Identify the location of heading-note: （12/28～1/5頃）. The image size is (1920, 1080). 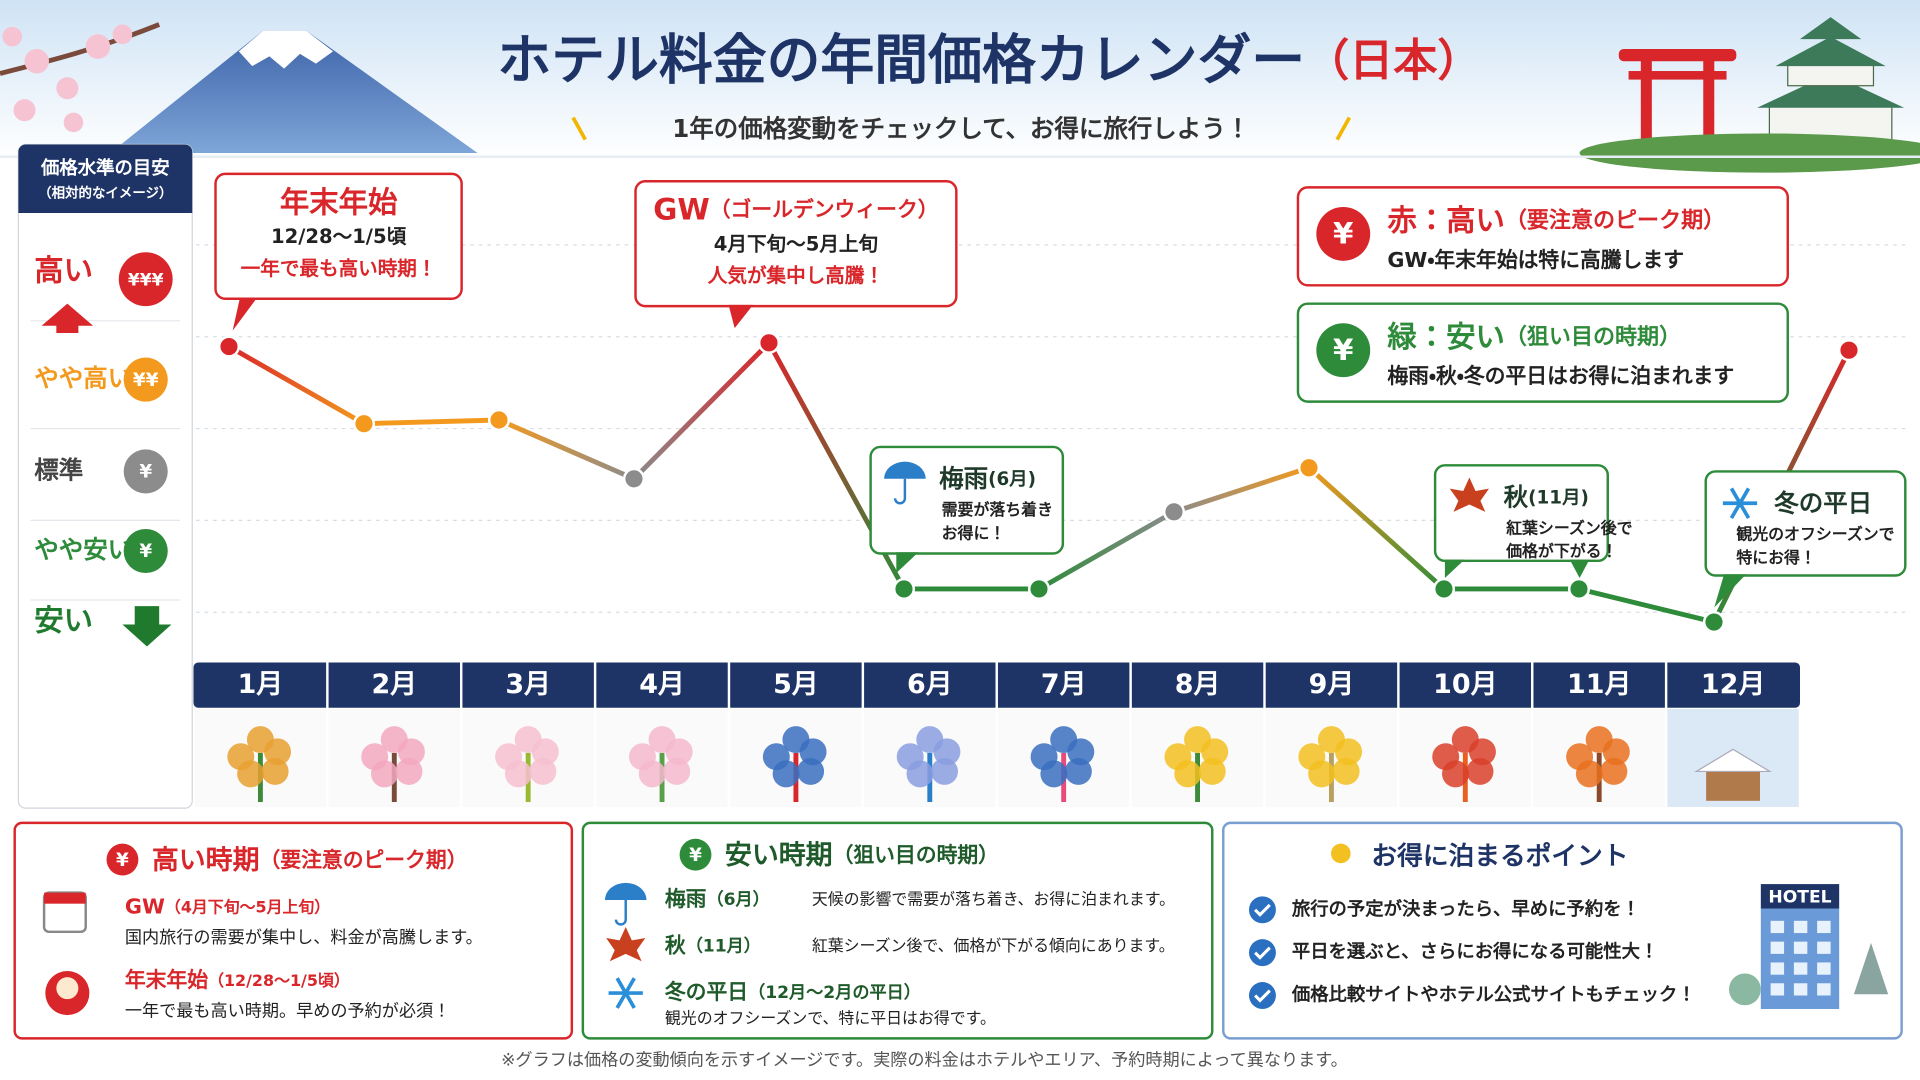
(279, 979).